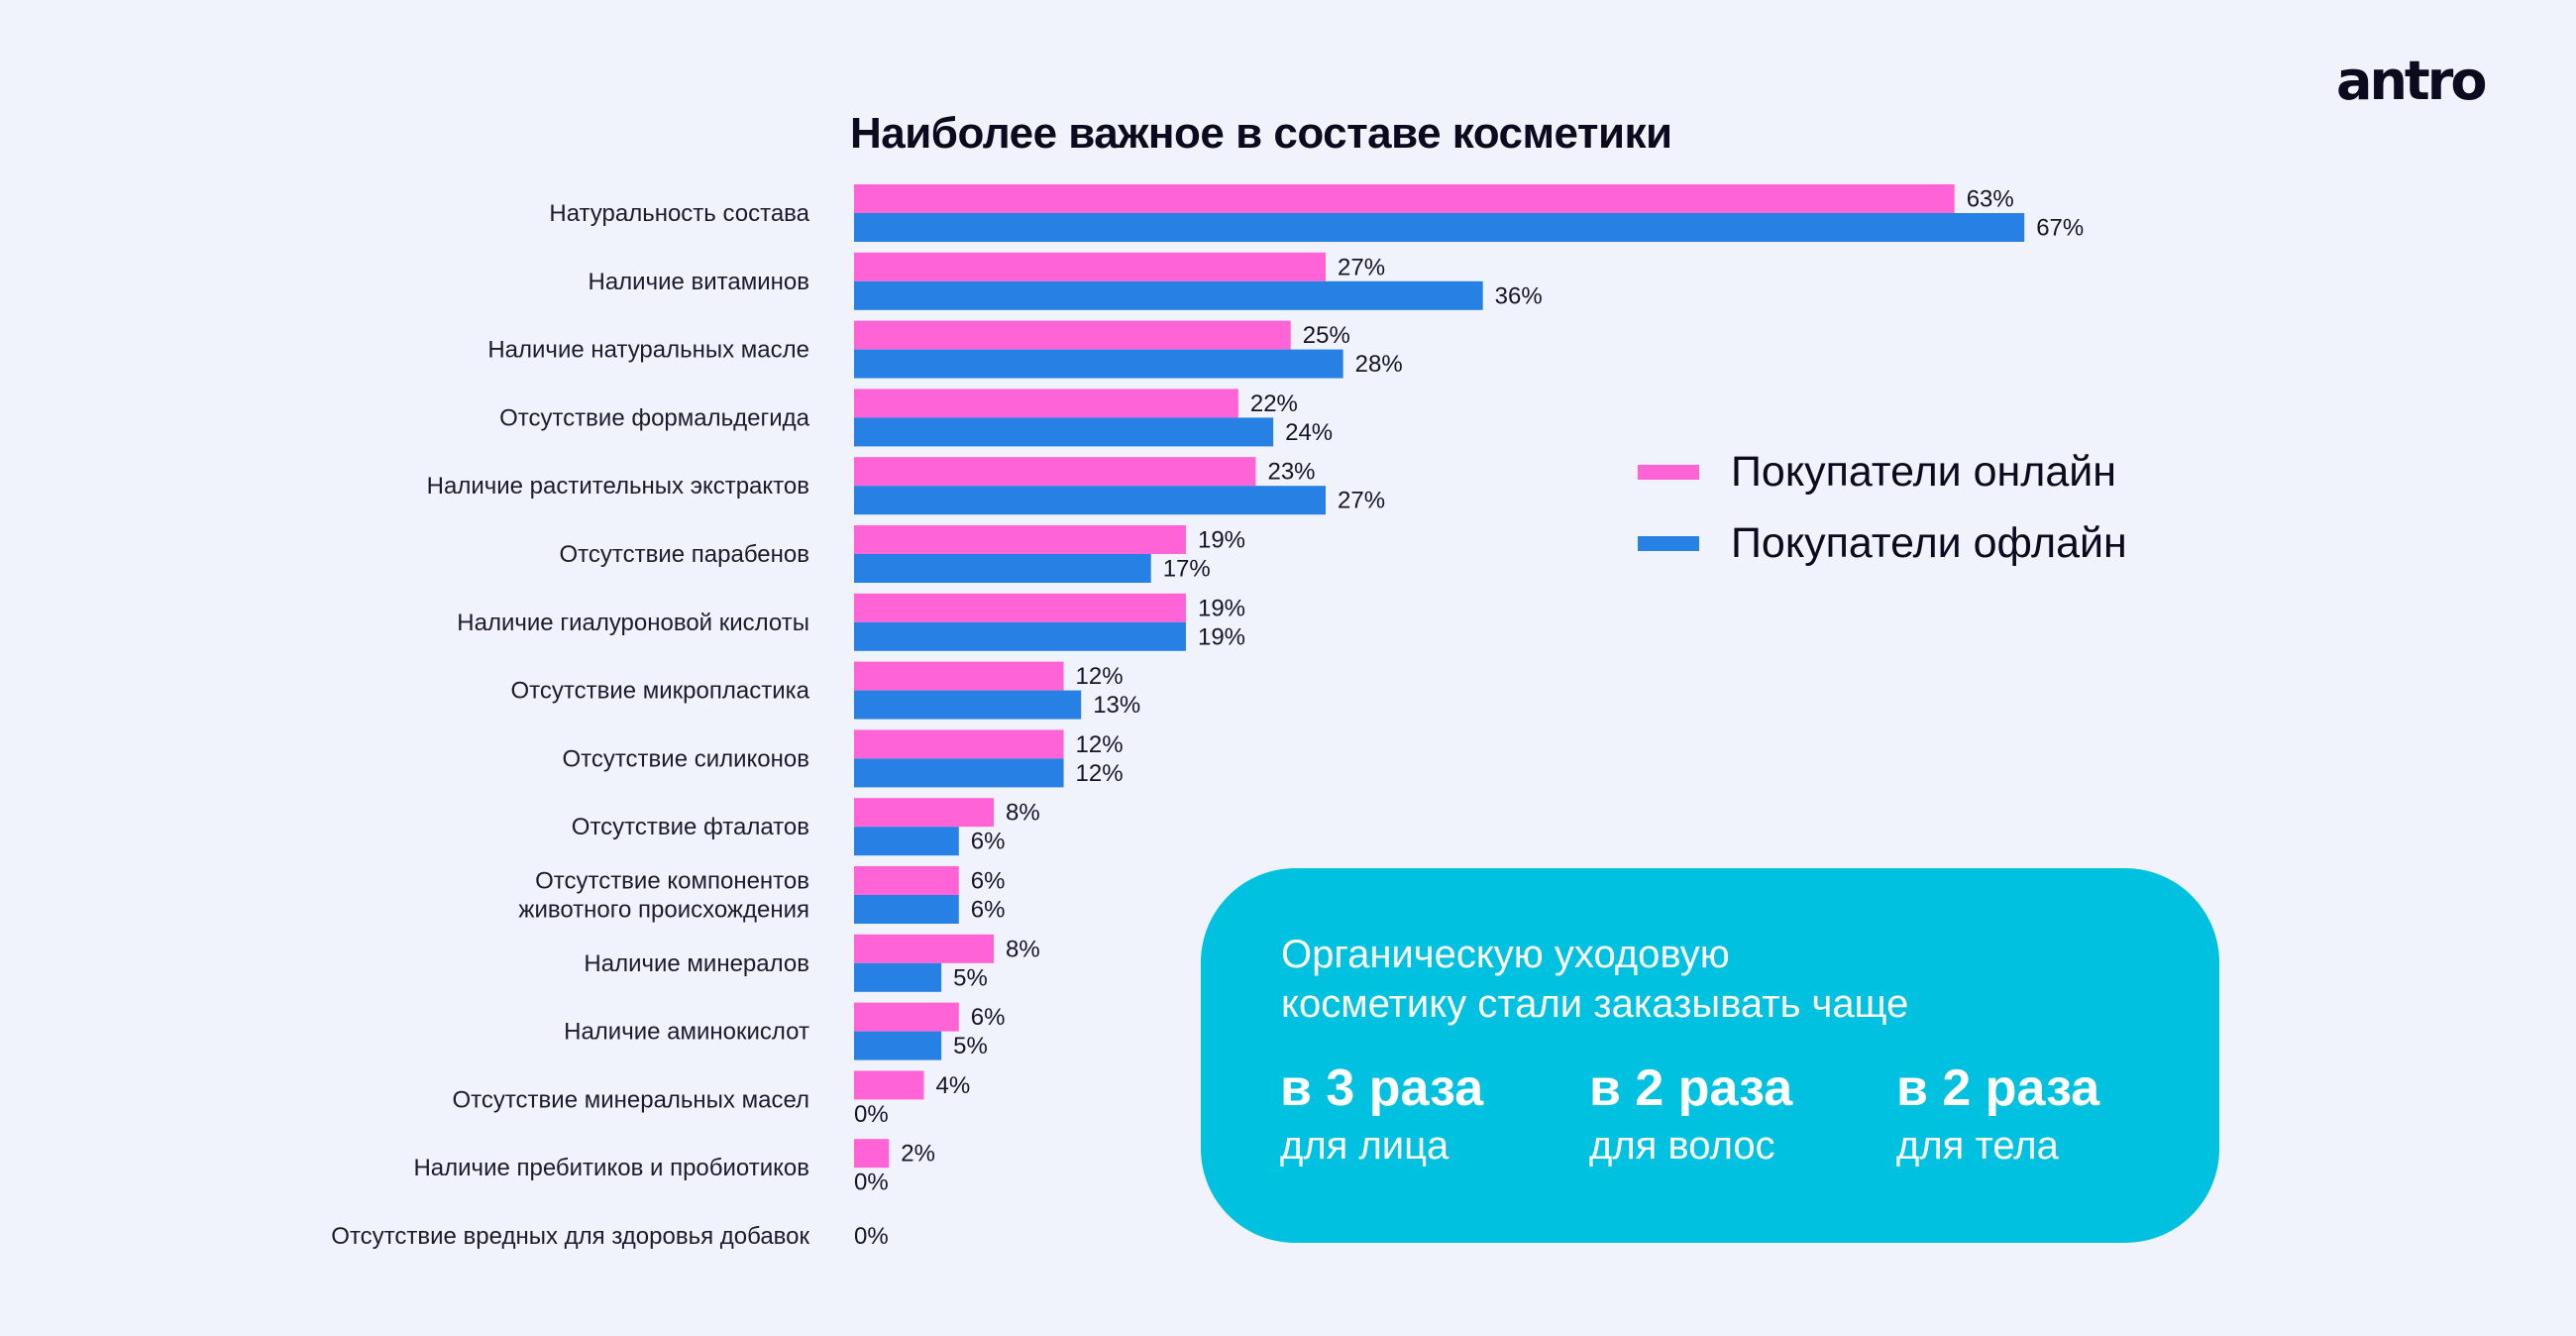 The height and width of the screenshot is (1336, 2576). I want to click on value-label: 36%, so click(1519, 295).